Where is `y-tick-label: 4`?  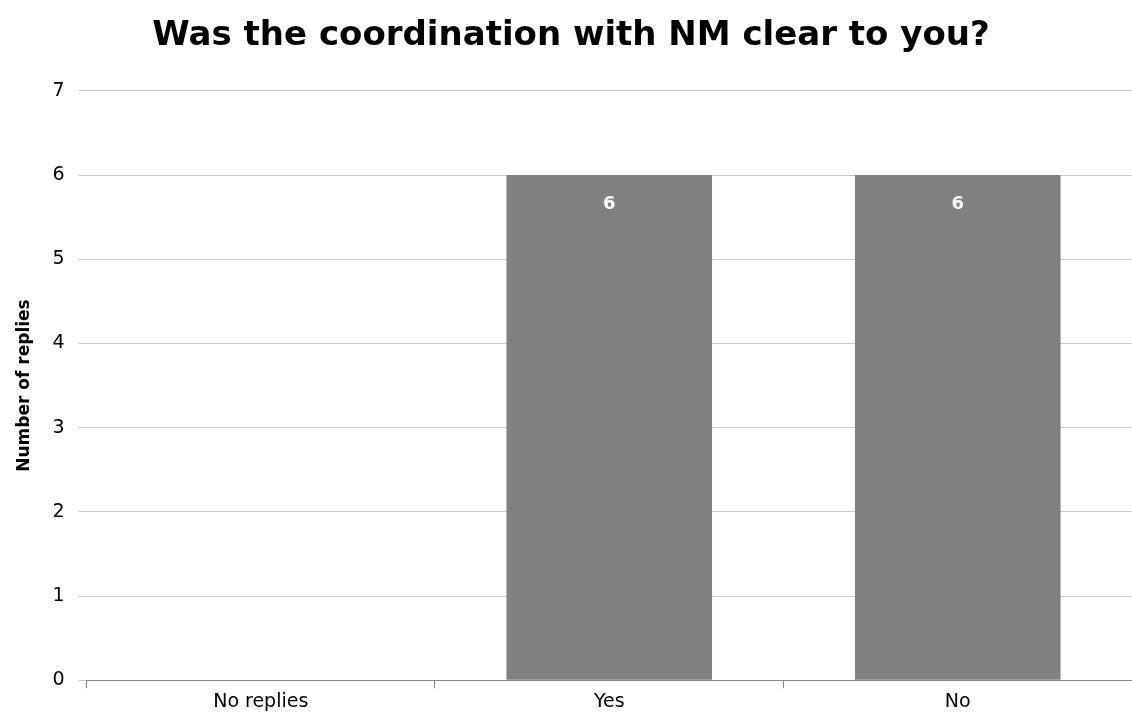
y-tick-label: 4 is located at coordinates (58, 341).